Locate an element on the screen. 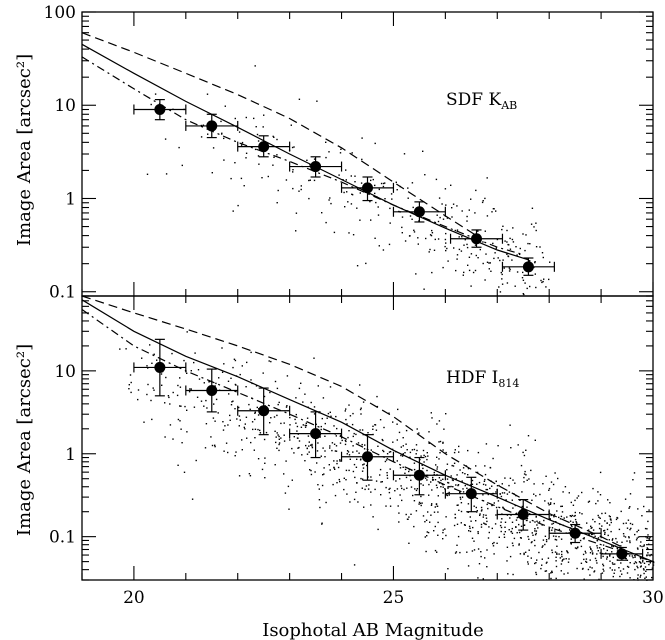  y-tick-label: 10 is located at coordinates (65, 372).